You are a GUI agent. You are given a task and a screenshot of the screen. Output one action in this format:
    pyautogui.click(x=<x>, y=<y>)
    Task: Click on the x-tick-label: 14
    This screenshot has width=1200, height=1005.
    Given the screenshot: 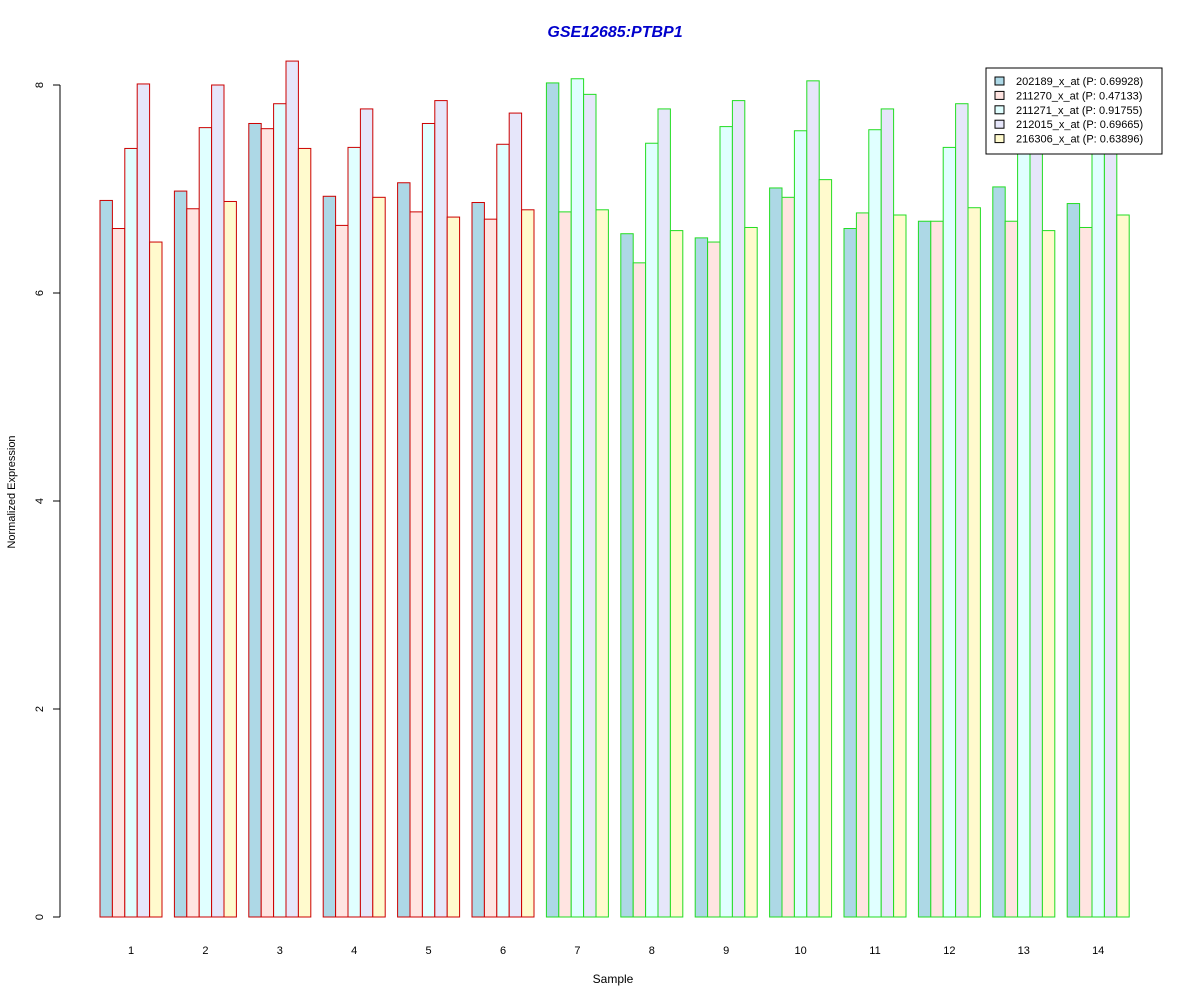 What is the action you would take?
    pyautogui.click(x=1098, y=951)
    